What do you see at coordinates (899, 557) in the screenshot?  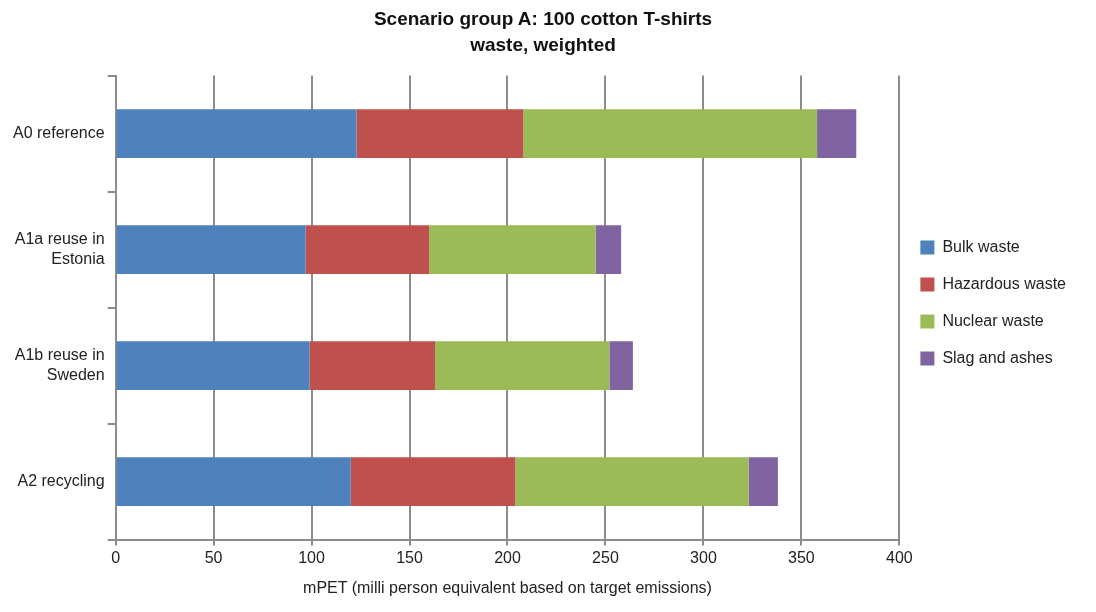 I see `x-tick-label: 400` at bounding box center [899, 557].